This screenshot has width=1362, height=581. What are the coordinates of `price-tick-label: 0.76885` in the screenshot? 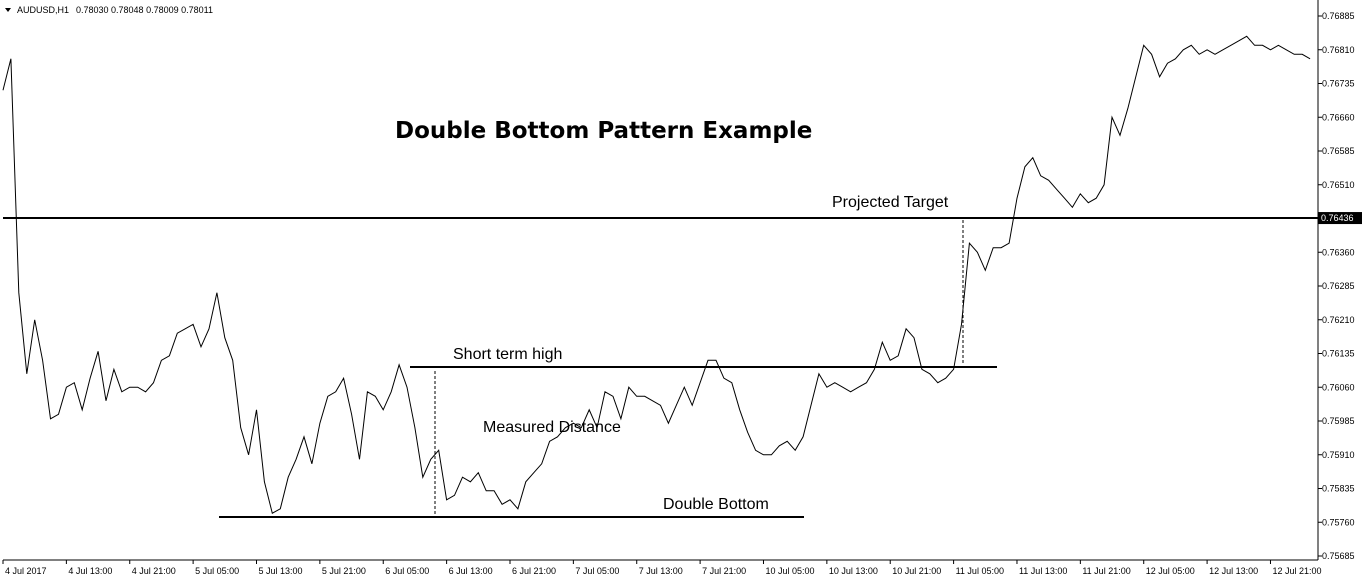 It's located at (1338, 16).